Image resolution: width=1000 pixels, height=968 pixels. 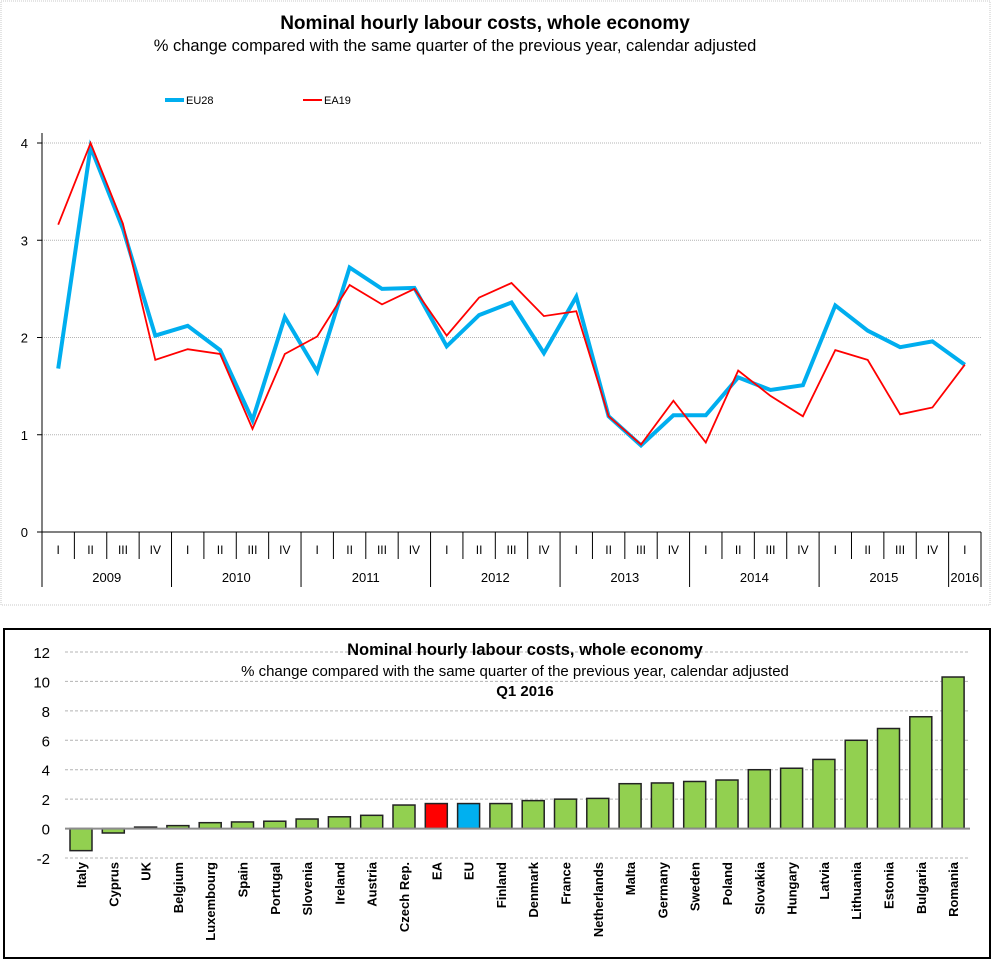 What do you see at coordinates (921, 887) in the screenshot?
I see `category-label: Bulgaria` at bounding box center [921, 887].